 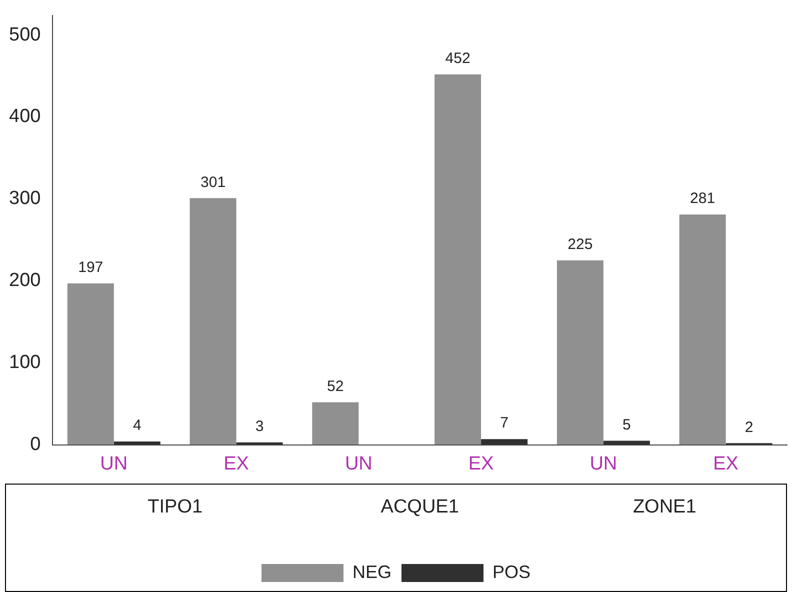 I want to click on y-tick-label: 100, so click(x=25, y=363).